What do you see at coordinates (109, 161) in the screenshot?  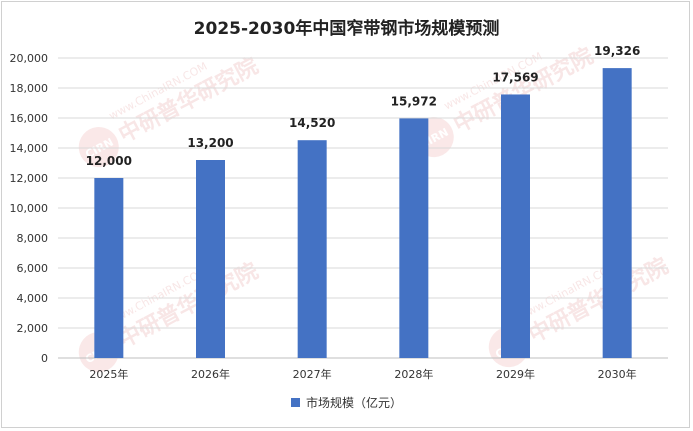 I see `data-label: 12,000` at bounding box center [109, 161].